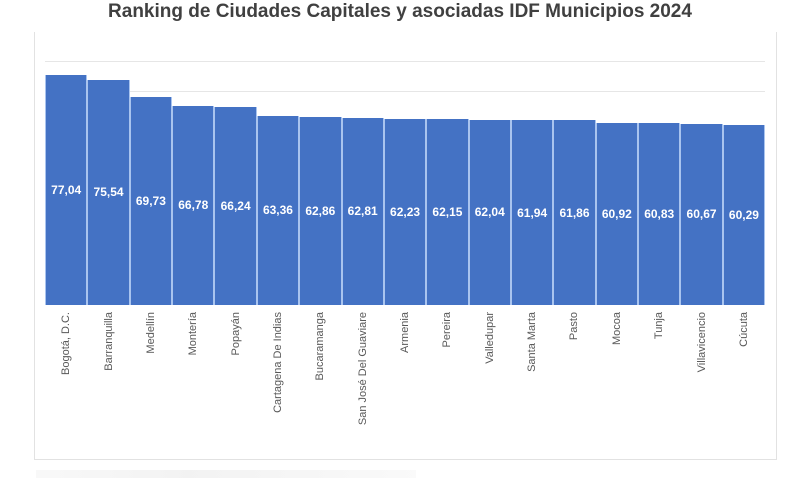 The image size is (800, 480). What do you see at coordinates (532, 342) in the screenshot?
I see `x-axis-label: Santa Marta` at bounding box center [532, 342].